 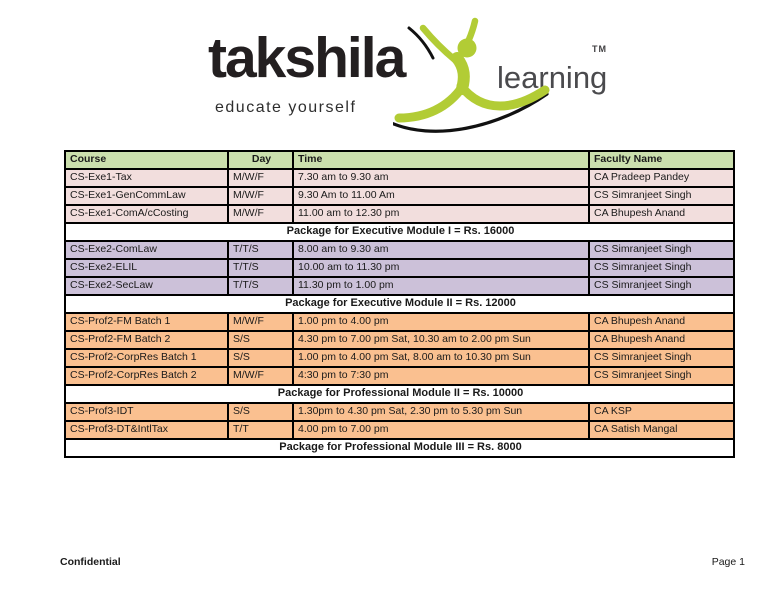 I want to click on cell-time: 4:30 pm to 7:30 pm, so click(x=441, y=376).